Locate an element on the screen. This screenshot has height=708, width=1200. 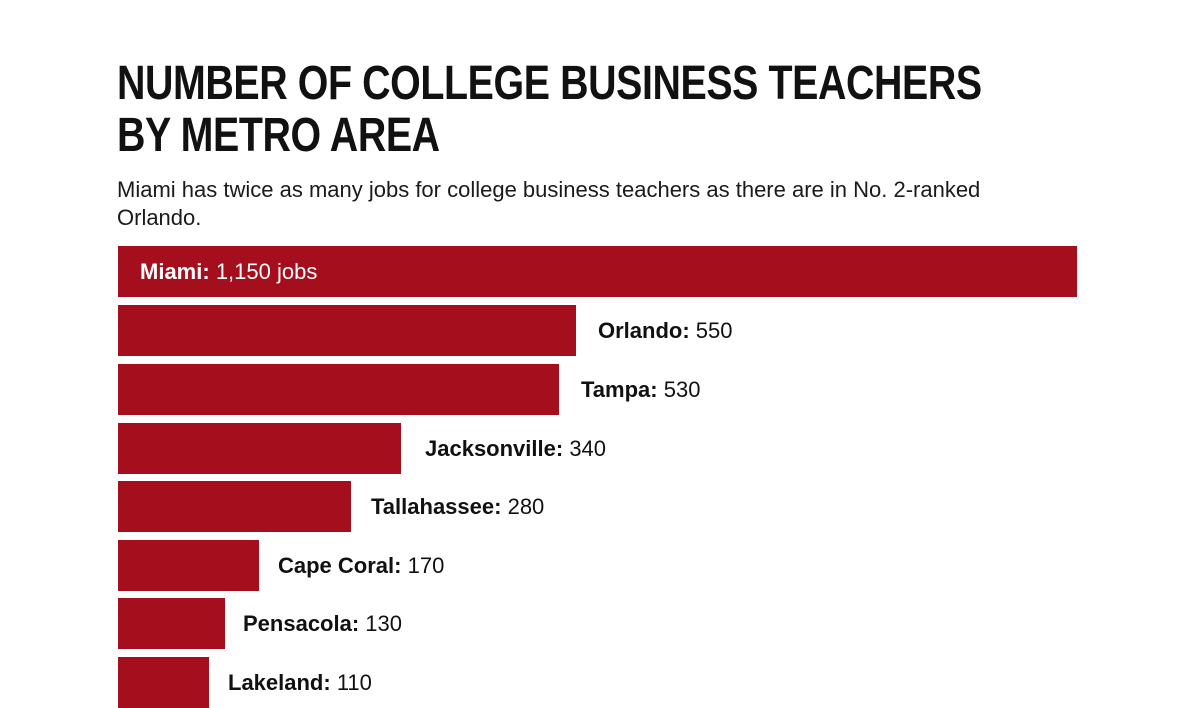
bar-value: 170 is located at coordinates (426, 565).